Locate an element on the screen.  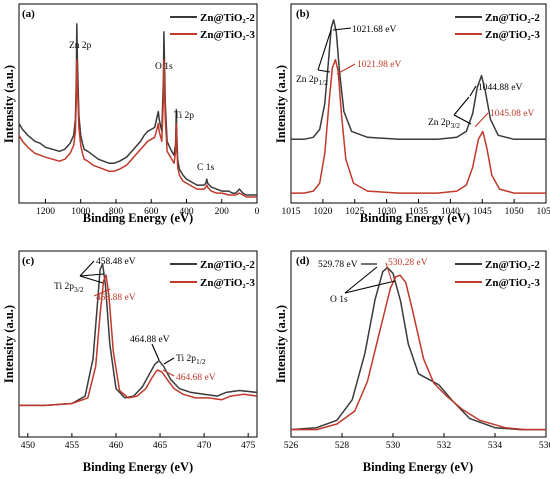
x-tick-label: 534 is located at coordinates (495, 446).